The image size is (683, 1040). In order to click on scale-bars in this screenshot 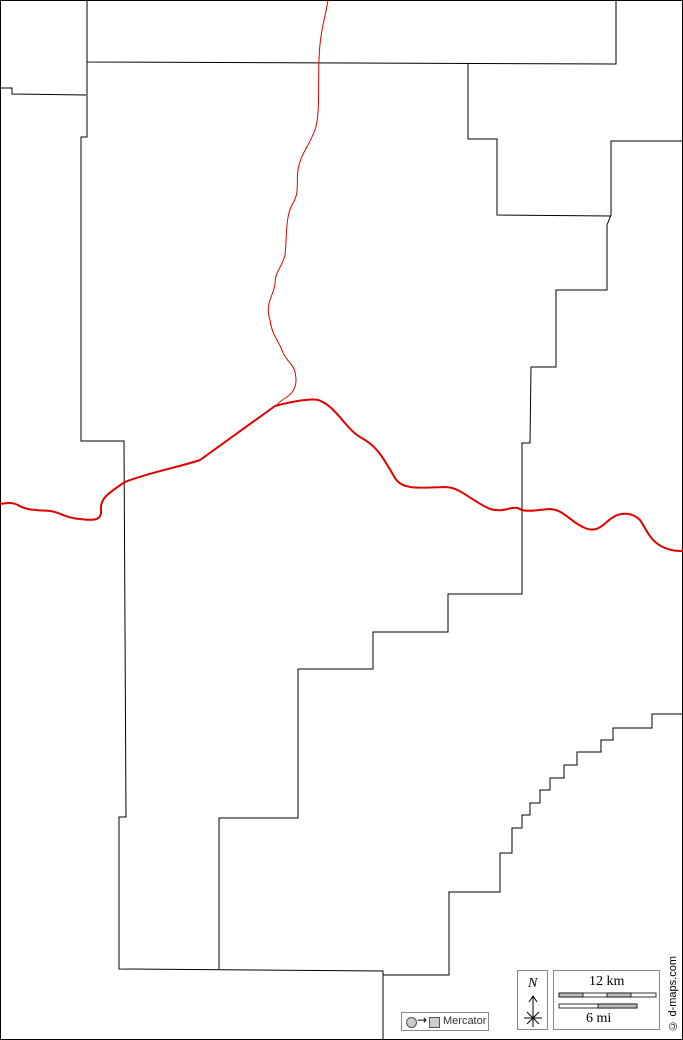, I will do `click(607, 1000)`.